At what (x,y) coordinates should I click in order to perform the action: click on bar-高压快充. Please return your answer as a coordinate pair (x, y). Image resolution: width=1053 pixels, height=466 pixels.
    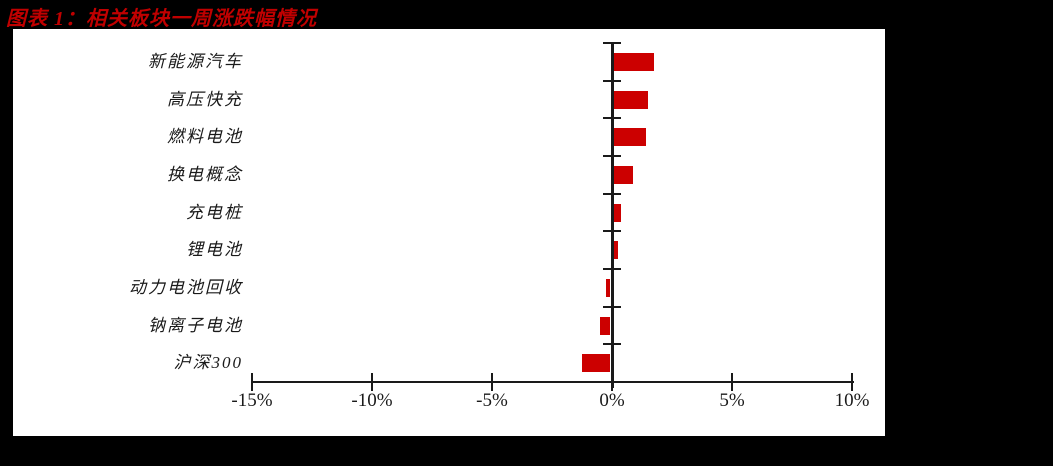
    Looking at the image, I should click on (631, 99).